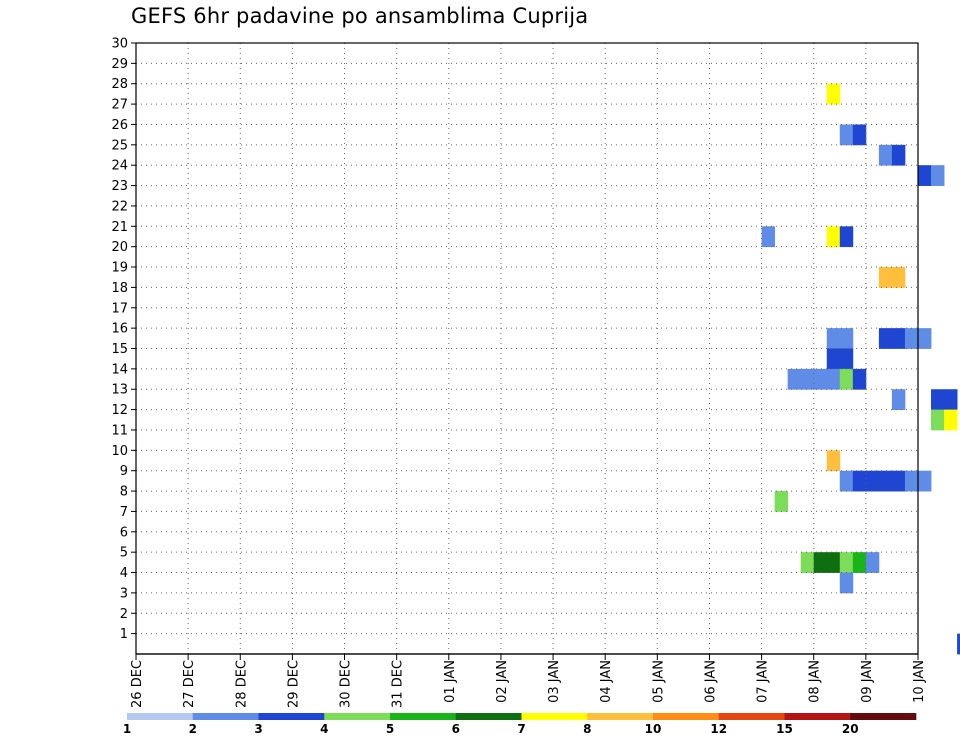  I want to click on y-tick-label: 18, so click(119, 288).